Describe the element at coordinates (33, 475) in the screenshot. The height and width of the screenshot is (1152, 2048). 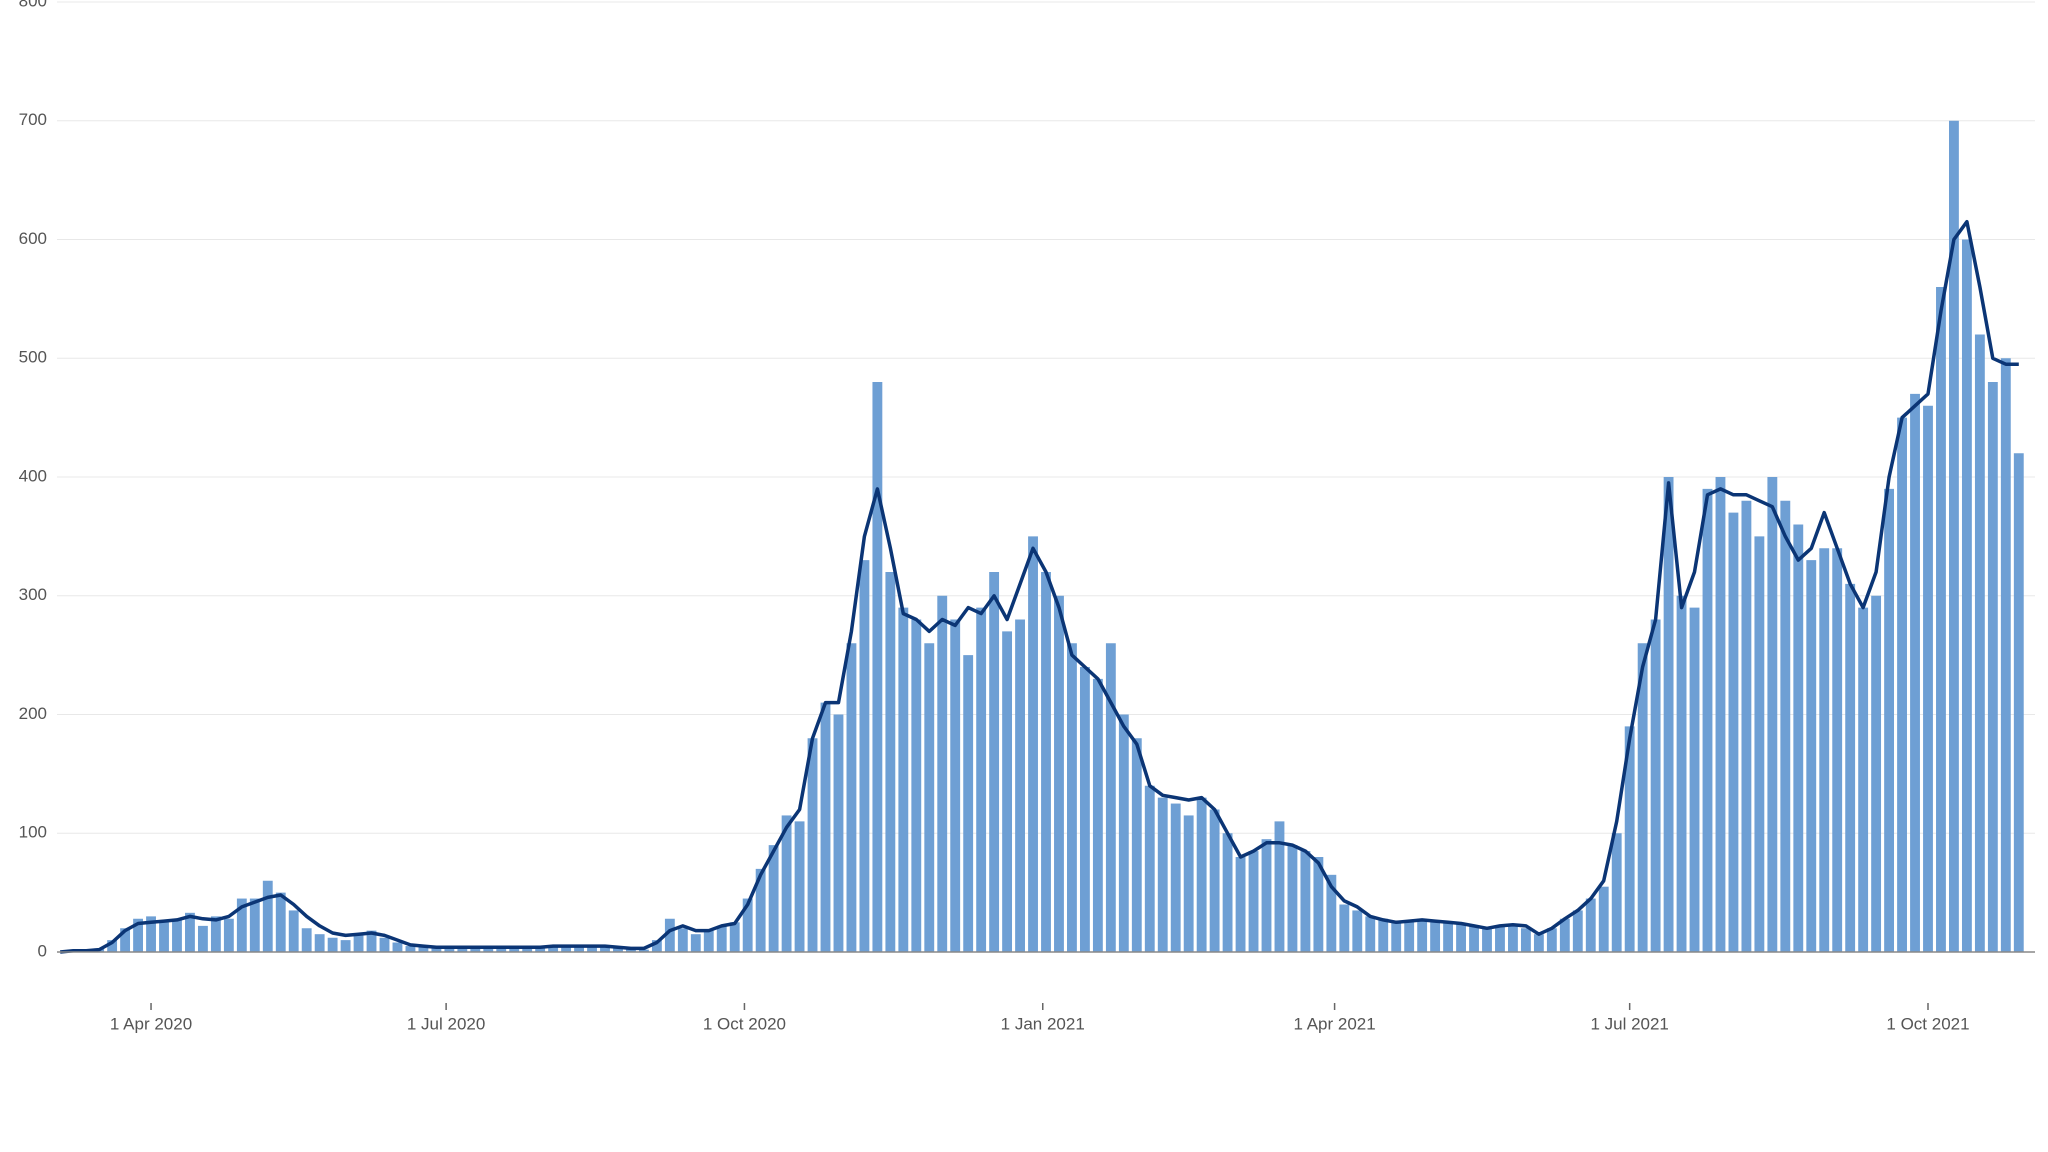
I see `y-tick-label: 400` at that location.